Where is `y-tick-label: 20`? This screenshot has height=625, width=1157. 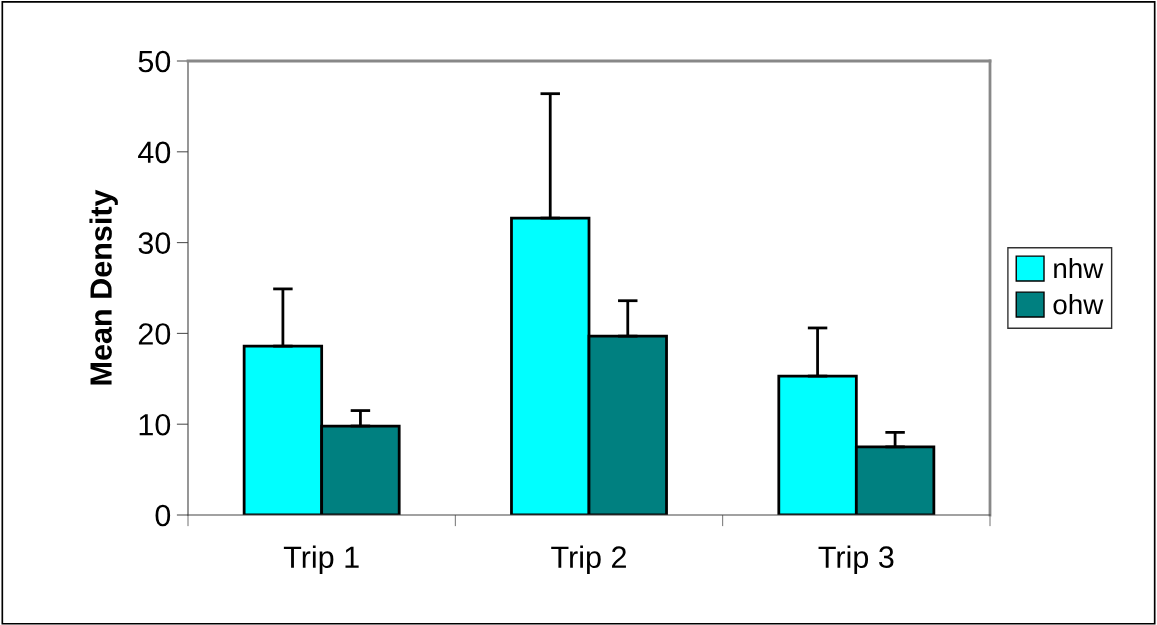 y-tick-label: 20 is located at coordinates (154, 334).